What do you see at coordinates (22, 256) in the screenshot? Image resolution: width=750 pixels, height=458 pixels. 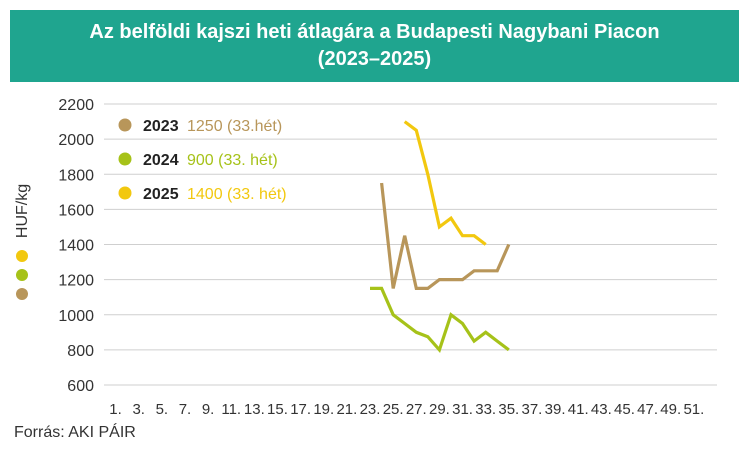 I see `ylabel-marker-2025` at bounding box center [22, 256].